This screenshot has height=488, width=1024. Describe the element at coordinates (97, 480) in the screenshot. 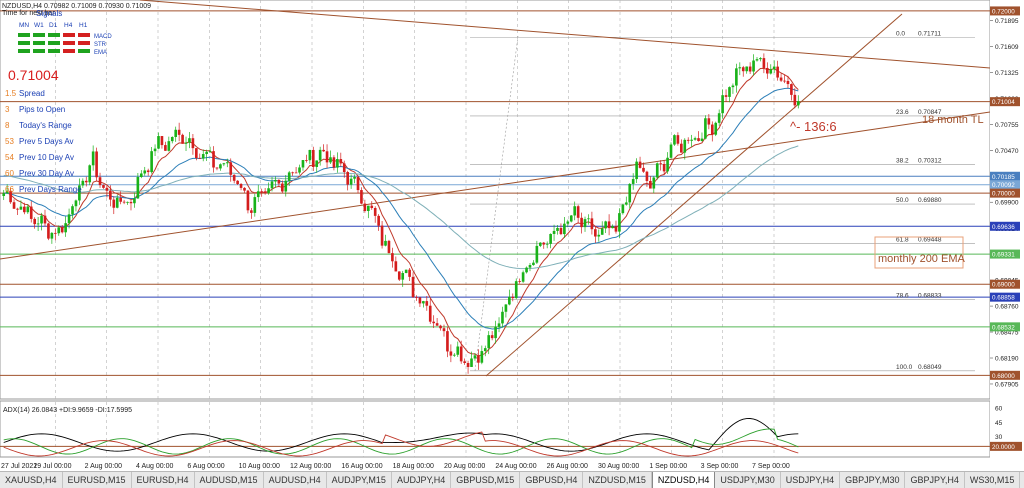

I see `symbol-tab: EURUSD,M15` at that location.